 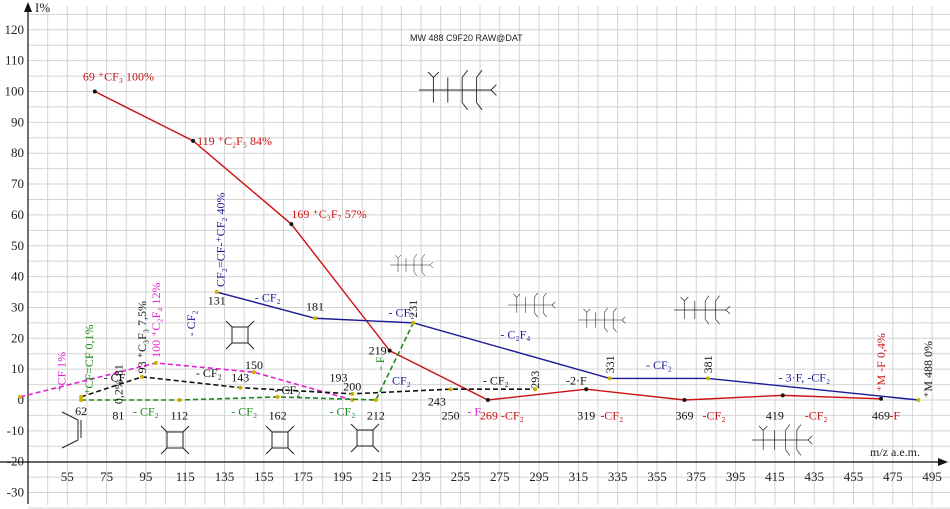 I want to click on x-tick-label: 215, so click(x=382, y=476).